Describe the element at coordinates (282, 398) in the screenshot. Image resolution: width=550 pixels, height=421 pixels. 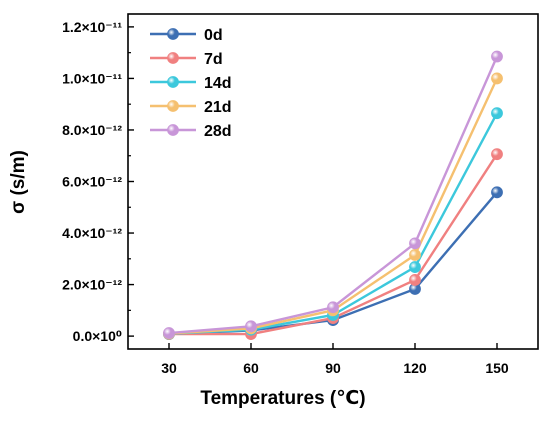
I see `x-axis-title: Temperatures (℃)` at that location.